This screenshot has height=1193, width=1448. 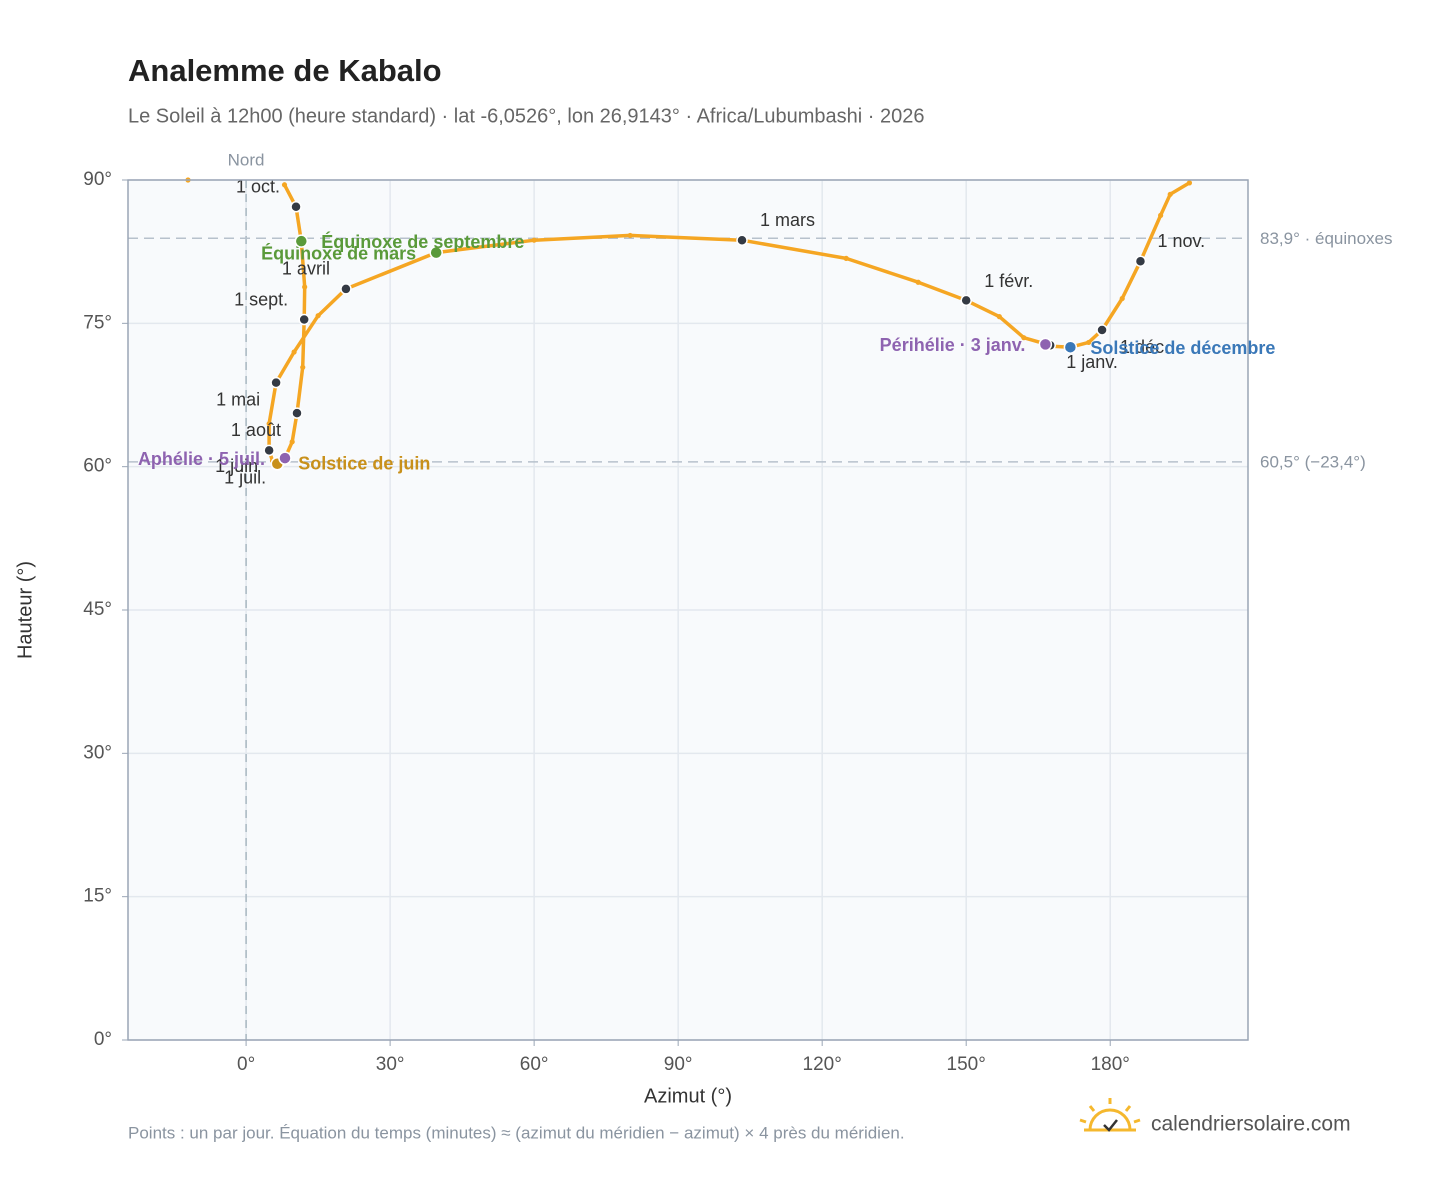 What do you see at coordinates (246, 1064) in the screenshot?
I see `x-tick-label: 0°` at bounding box center [246, 1064].